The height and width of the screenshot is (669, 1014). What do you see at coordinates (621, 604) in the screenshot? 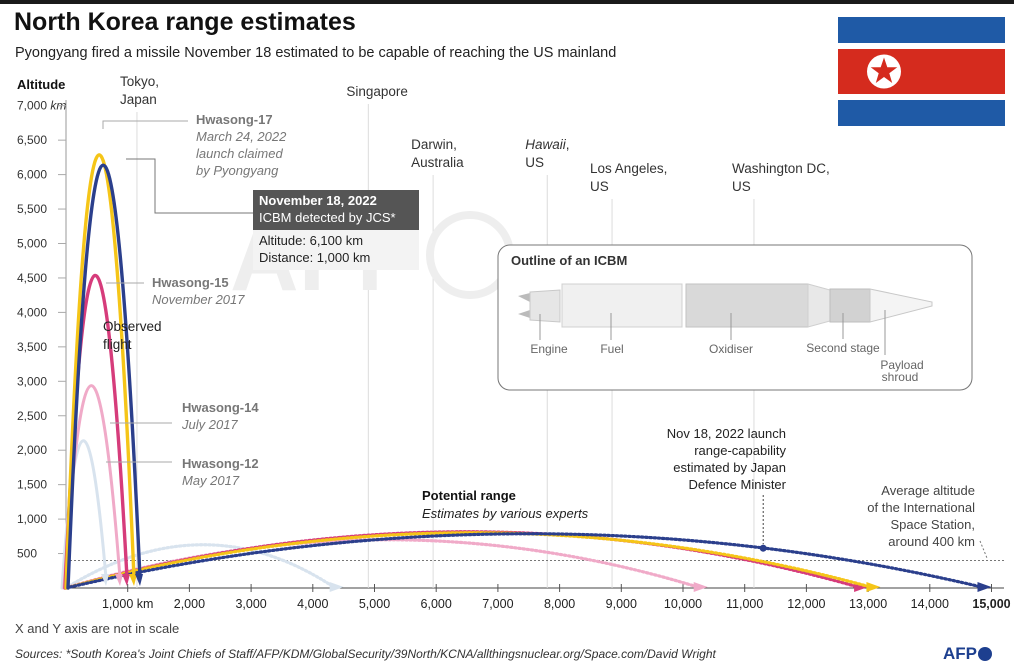
I see `x-tick-label: 9,000` at bounding box center [621, 604].